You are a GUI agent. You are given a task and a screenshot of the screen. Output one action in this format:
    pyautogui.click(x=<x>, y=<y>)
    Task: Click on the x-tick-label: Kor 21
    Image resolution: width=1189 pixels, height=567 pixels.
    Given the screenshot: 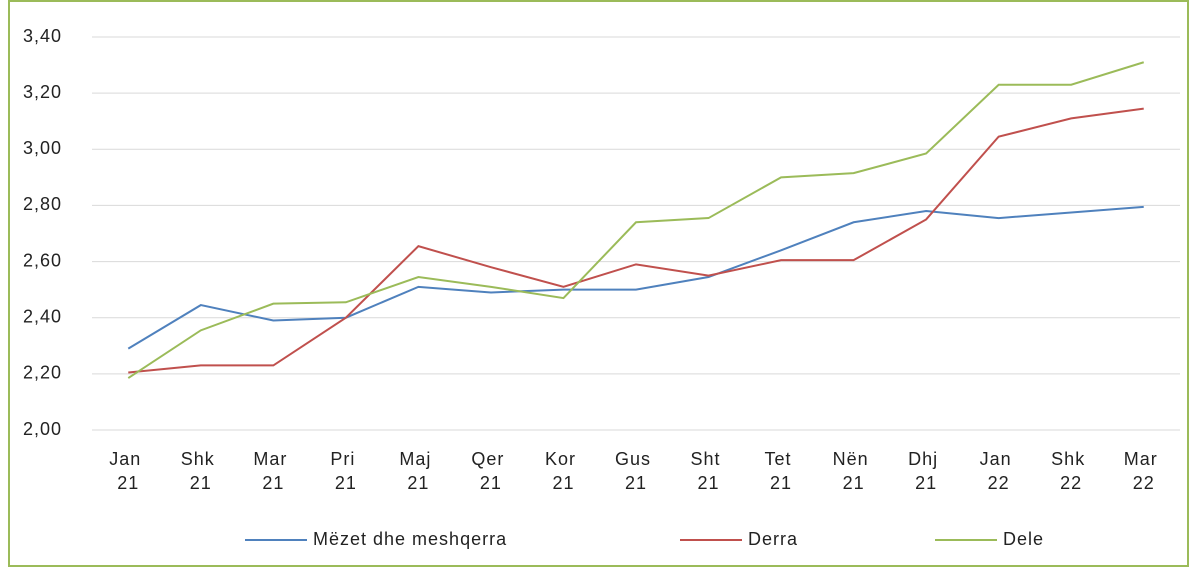 What is the action you would take?
    pyautogui.click(x=563, y=471)
    